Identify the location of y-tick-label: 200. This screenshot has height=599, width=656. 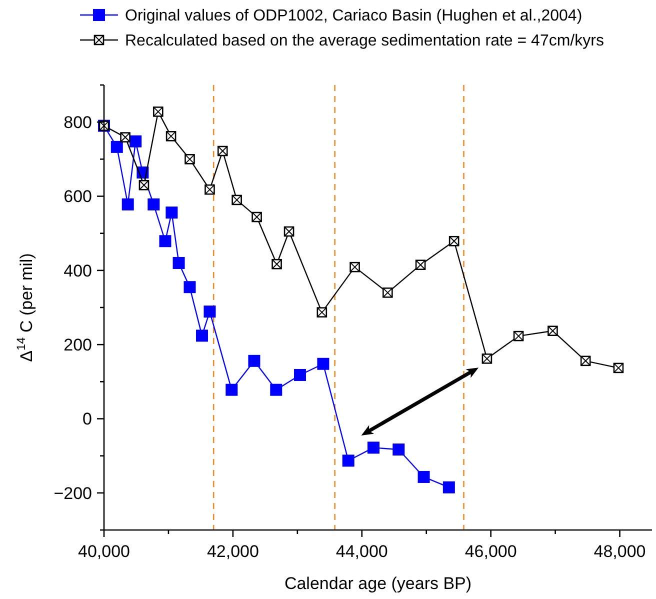
(78, 345).